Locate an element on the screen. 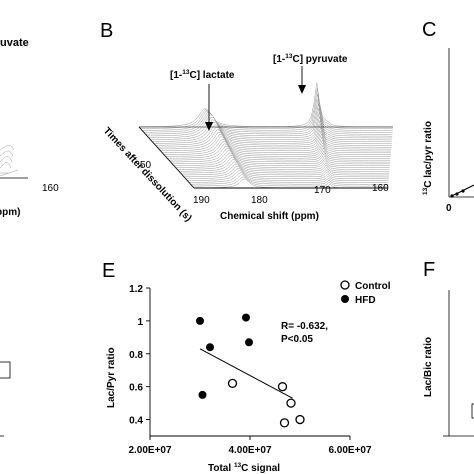  panel-f-partial: F Lac/Bic ratio is located at coordinates (448, 348).